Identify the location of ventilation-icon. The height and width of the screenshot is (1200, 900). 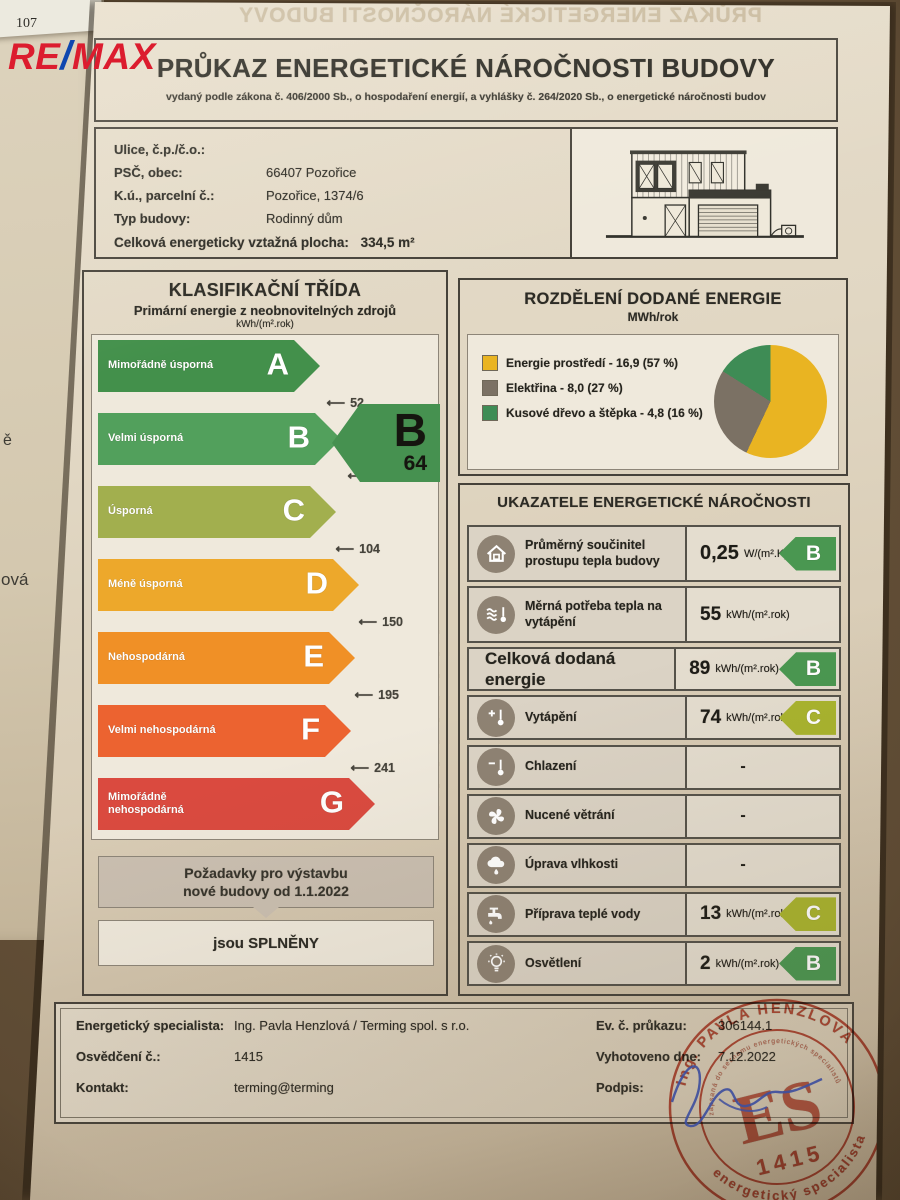
(496, 816).